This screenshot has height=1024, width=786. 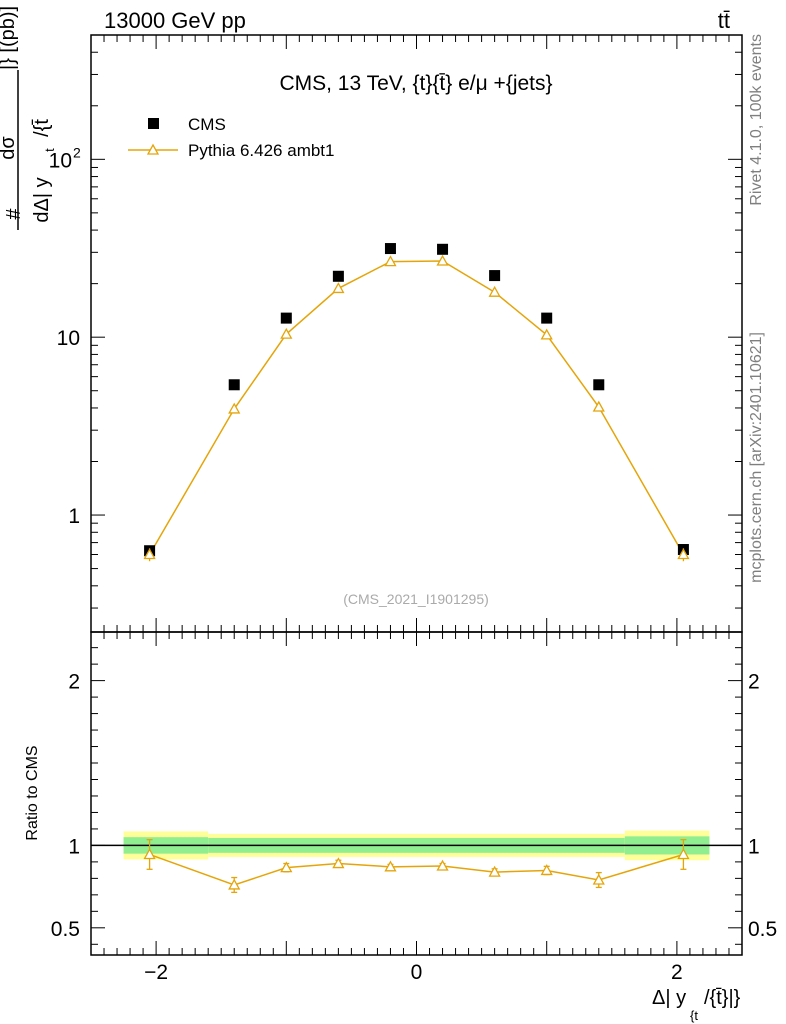 I want to click on x-title-main: Δ| y, so click(x=669, y=998).